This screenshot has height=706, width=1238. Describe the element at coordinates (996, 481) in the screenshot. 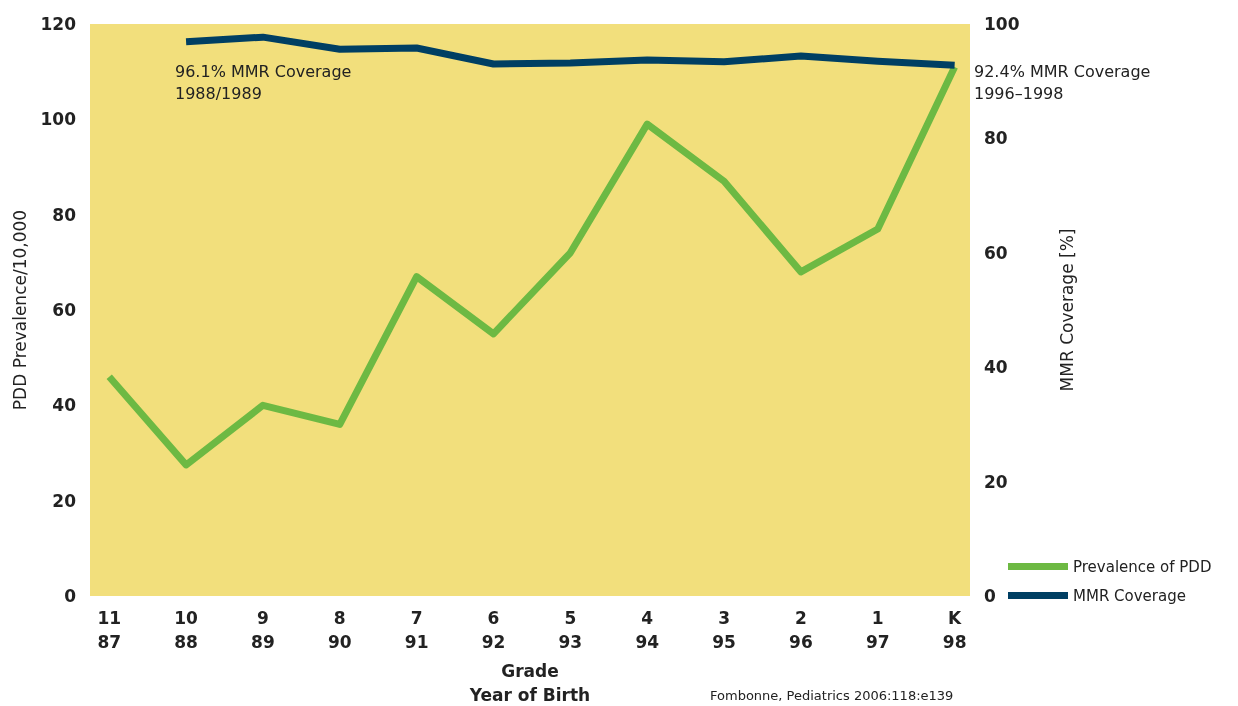

I see `y2-tick-label: 20` at that location.